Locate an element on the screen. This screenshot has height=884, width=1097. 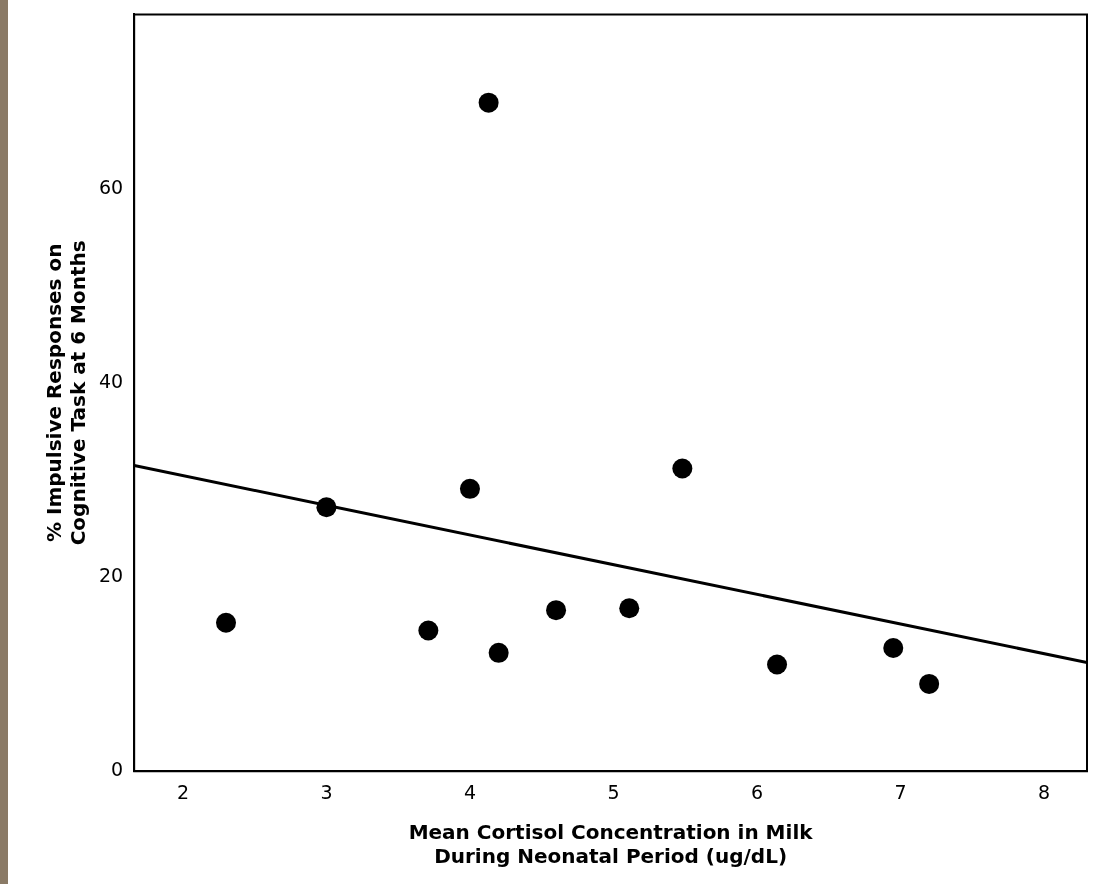
x-tick-label: 7 is located at coordinates (900, 791).